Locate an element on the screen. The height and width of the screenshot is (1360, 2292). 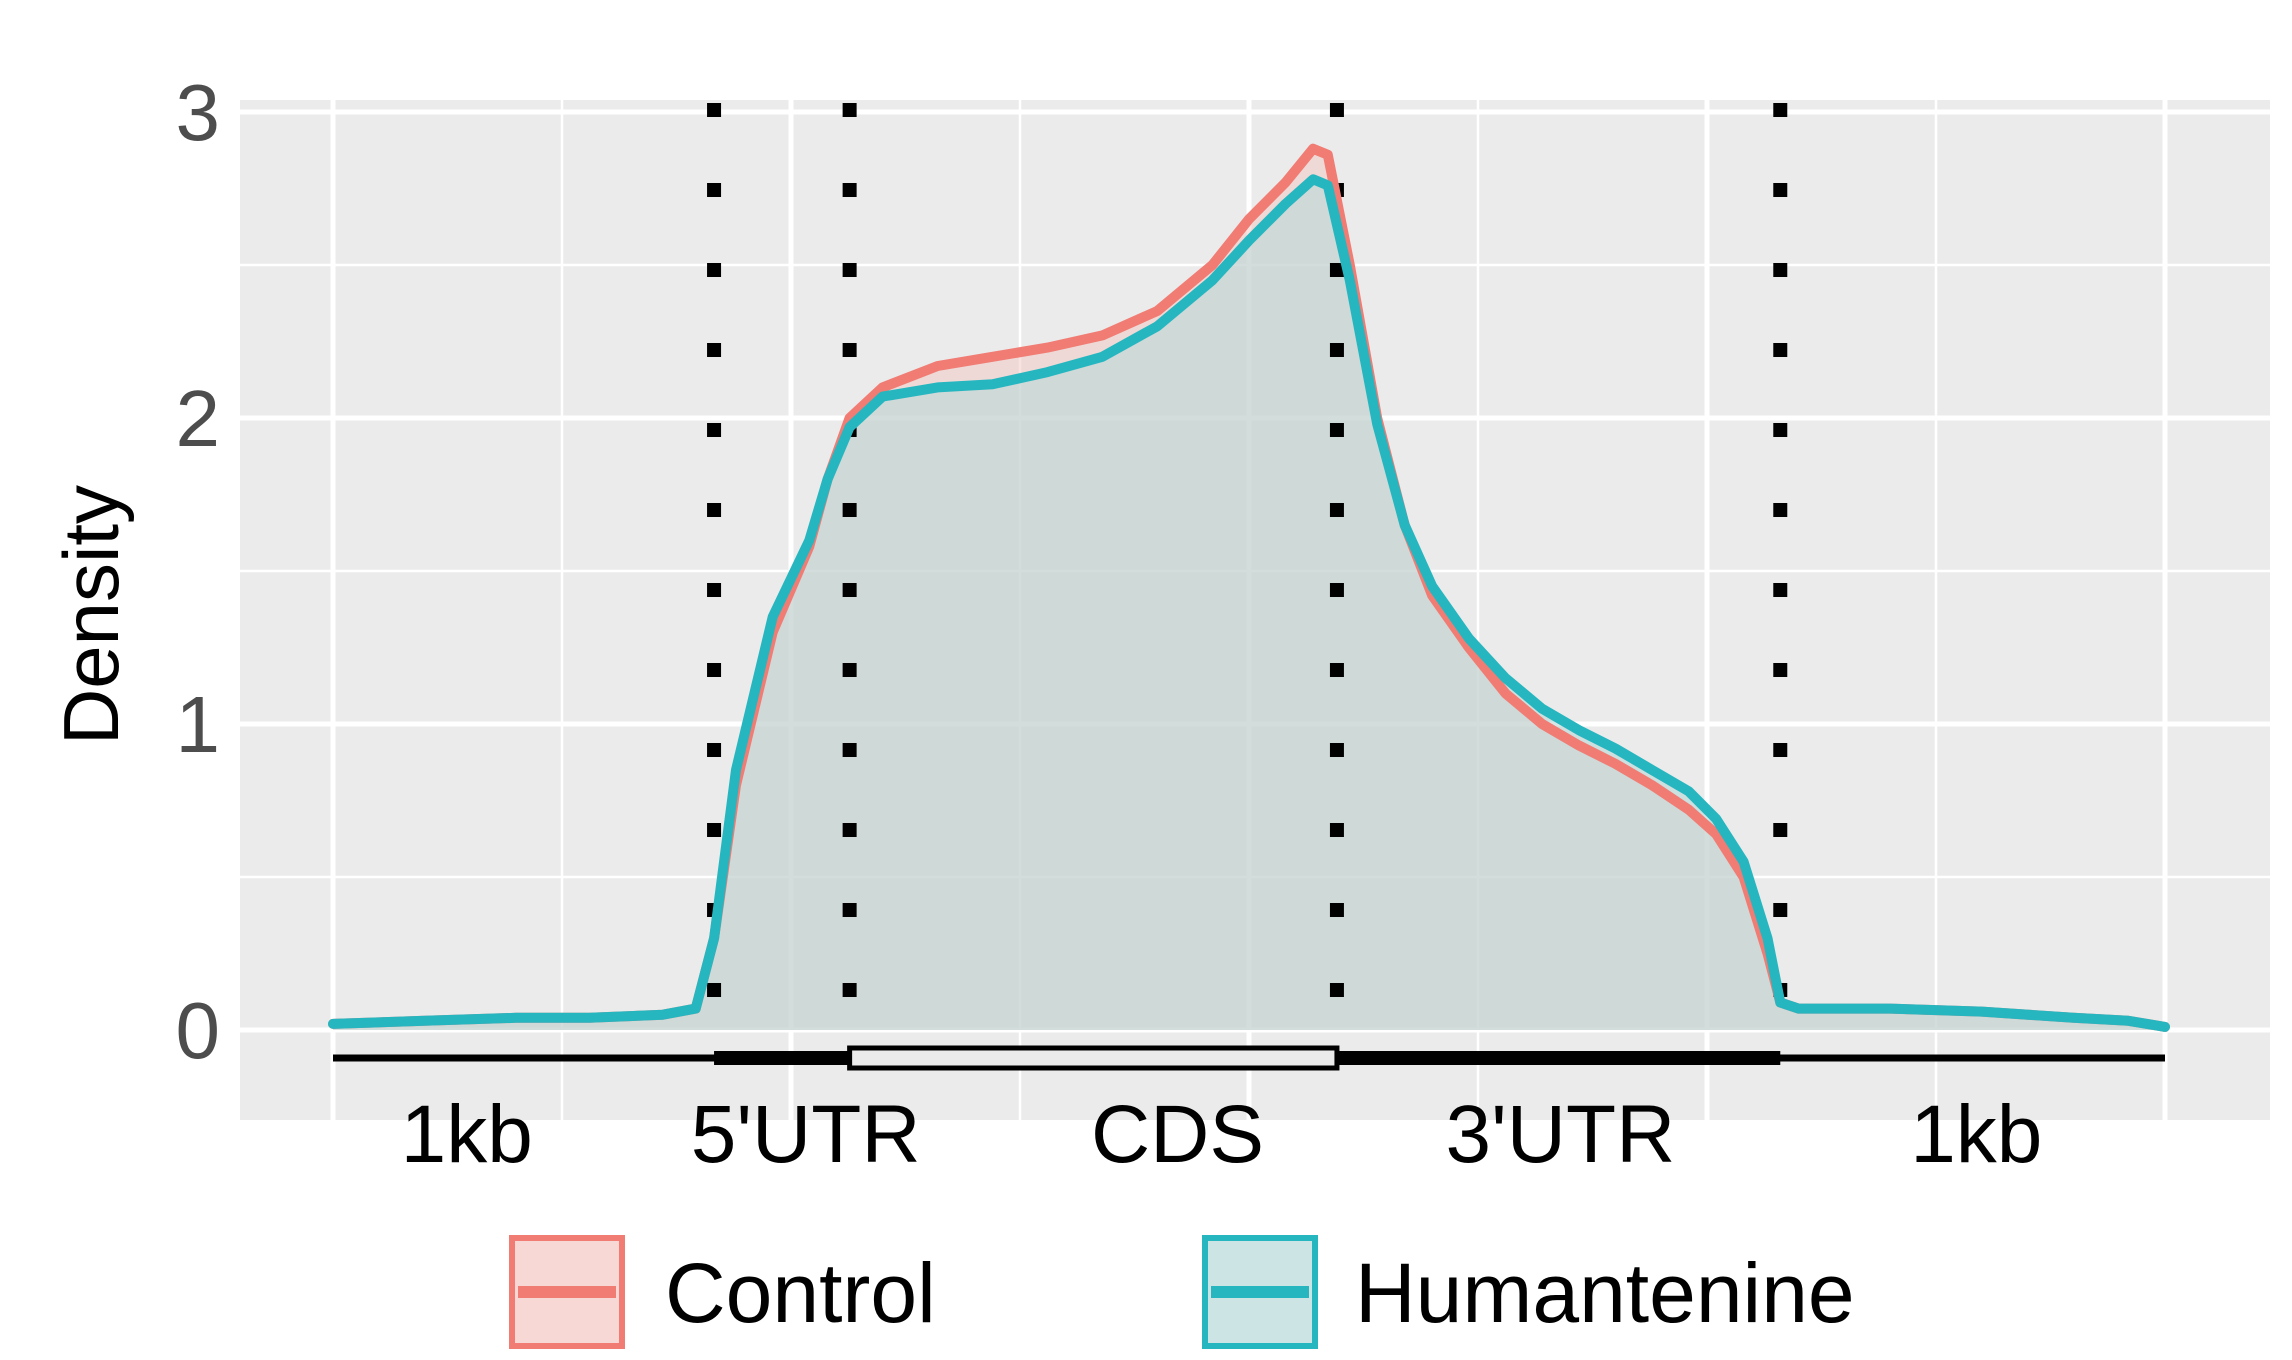
region-labels: 1kb 5'UTR CDS 3'UTR 1kb is located at coordinates (1222, 1134).